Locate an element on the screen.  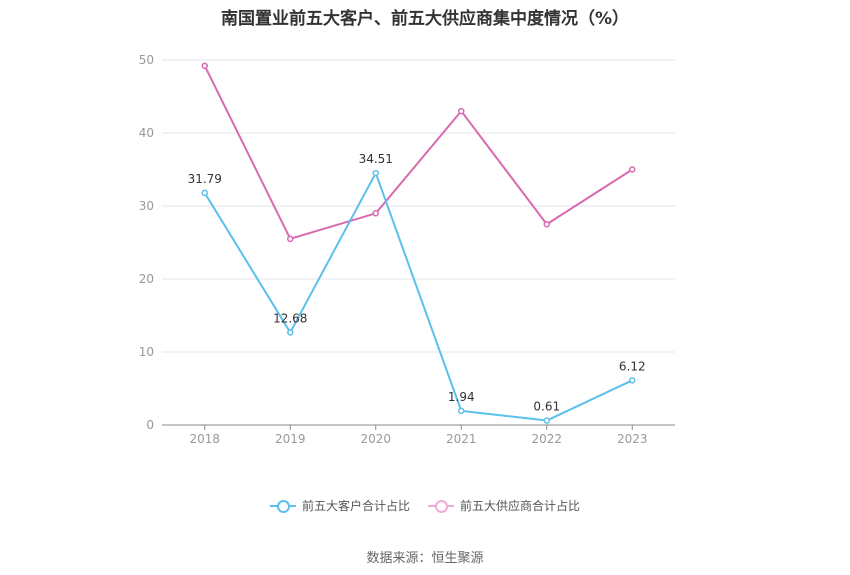
x-tick-label: 2023 is located at coordinates (632, 439).